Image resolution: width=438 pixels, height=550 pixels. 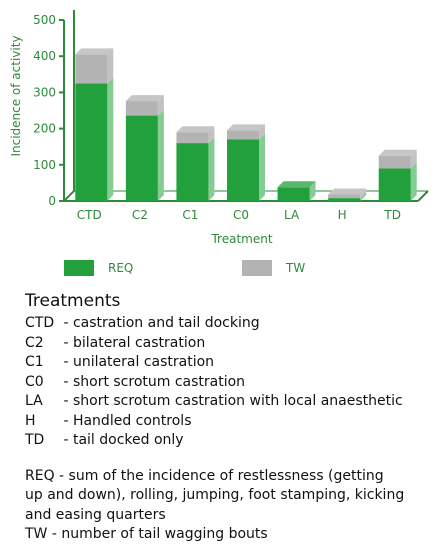 I want to click on bar-td-req, so click(x=397, y=181).